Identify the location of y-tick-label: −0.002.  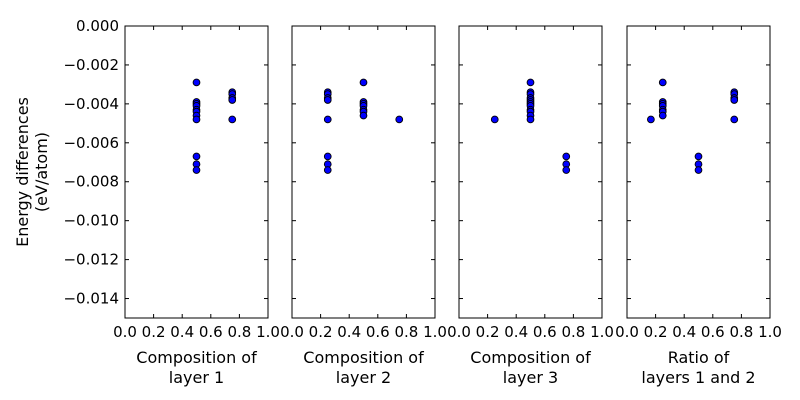
(91, 65).